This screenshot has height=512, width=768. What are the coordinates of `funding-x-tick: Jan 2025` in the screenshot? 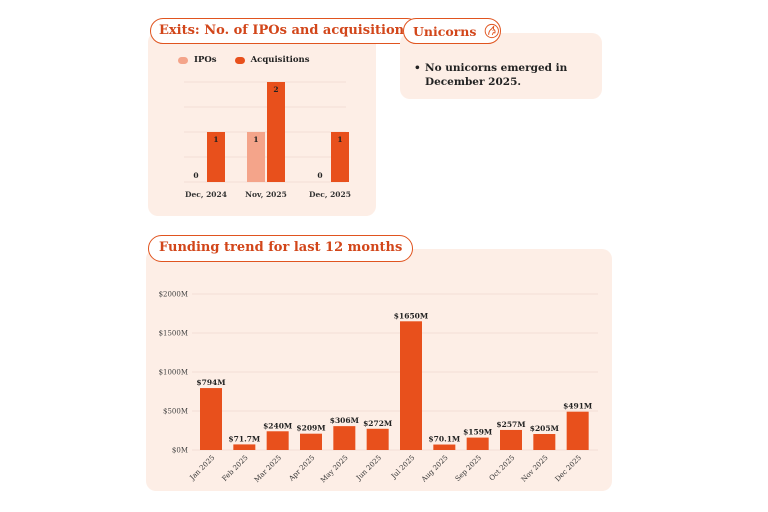 It's located at (202, 468).